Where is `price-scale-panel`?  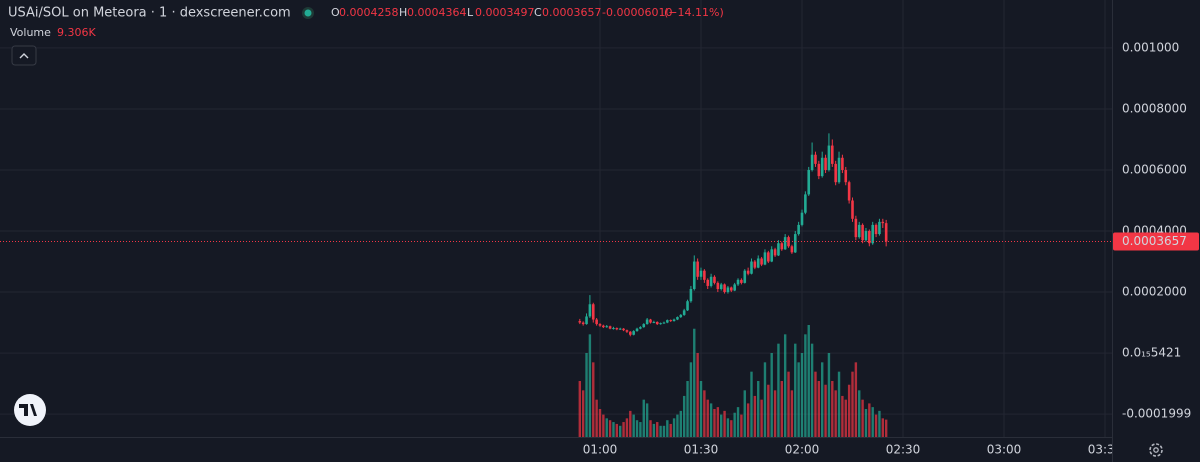 price-scale-panel is located at coordinates (1156, 231).